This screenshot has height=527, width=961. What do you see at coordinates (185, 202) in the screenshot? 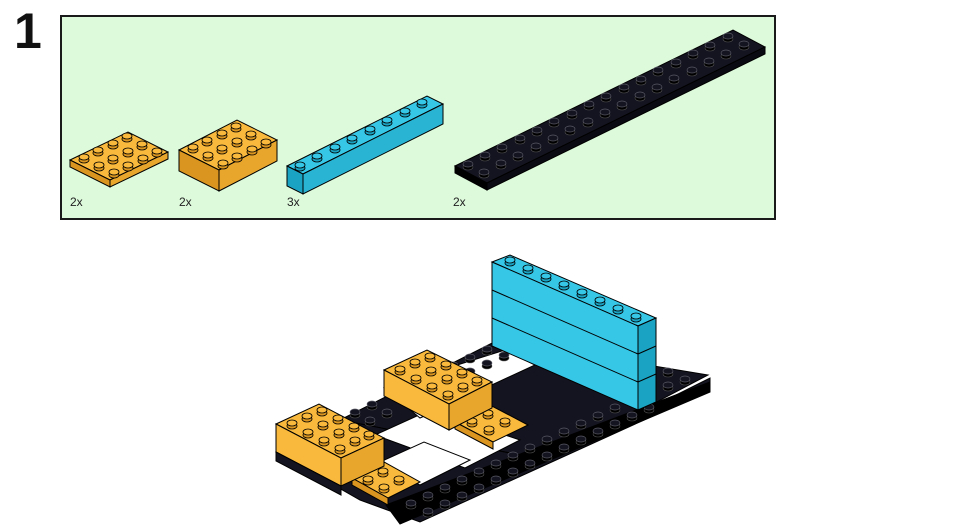
I see `part-quantity-orange-brick: 2x` at bounding box center [185, 202].